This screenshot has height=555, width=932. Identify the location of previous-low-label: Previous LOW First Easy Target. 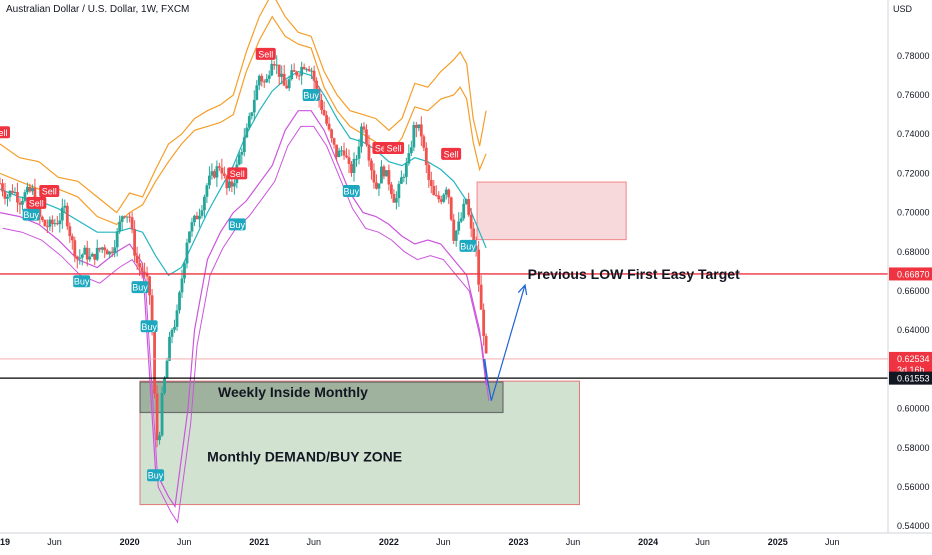
(634, 274).